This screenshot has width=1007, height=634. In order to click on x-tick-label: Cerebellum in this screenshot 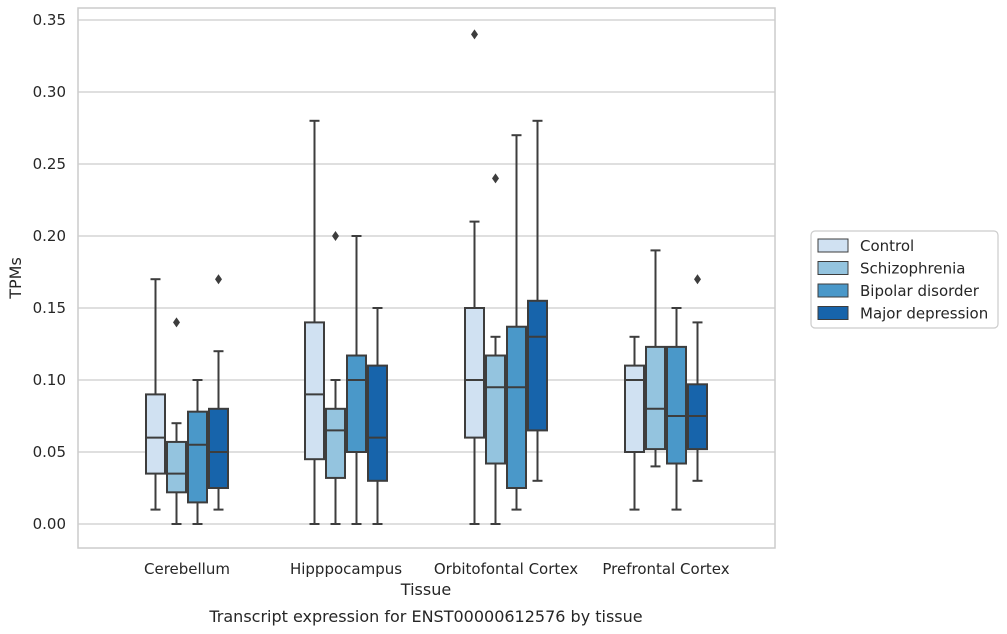, I will do `click(187, 569)`.